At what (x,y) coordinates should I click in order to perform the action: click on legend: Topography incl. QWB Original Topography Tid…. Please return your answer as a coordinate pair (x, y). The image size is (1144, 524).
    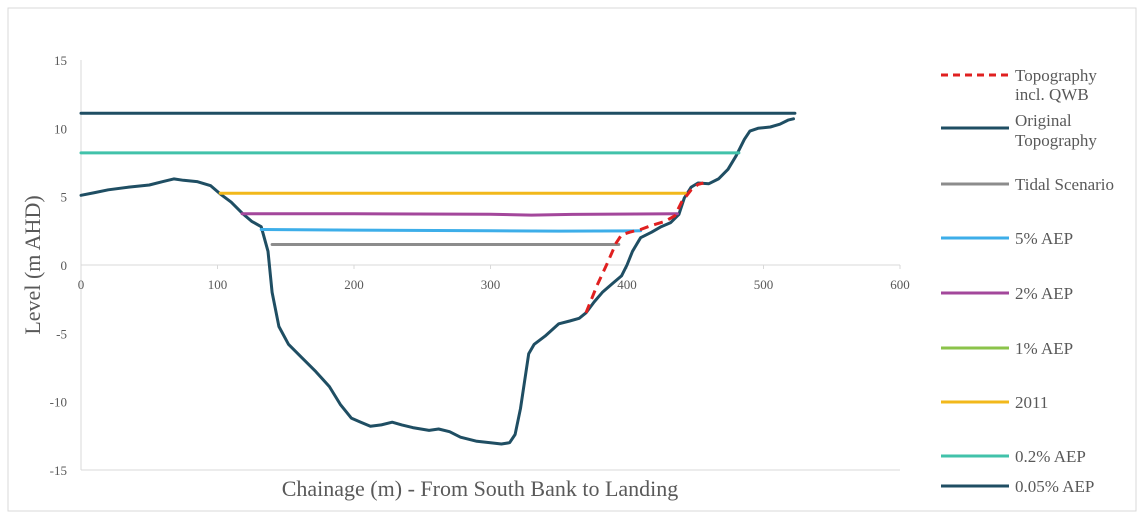
    Looking at the image, I should click on (1027, 281).